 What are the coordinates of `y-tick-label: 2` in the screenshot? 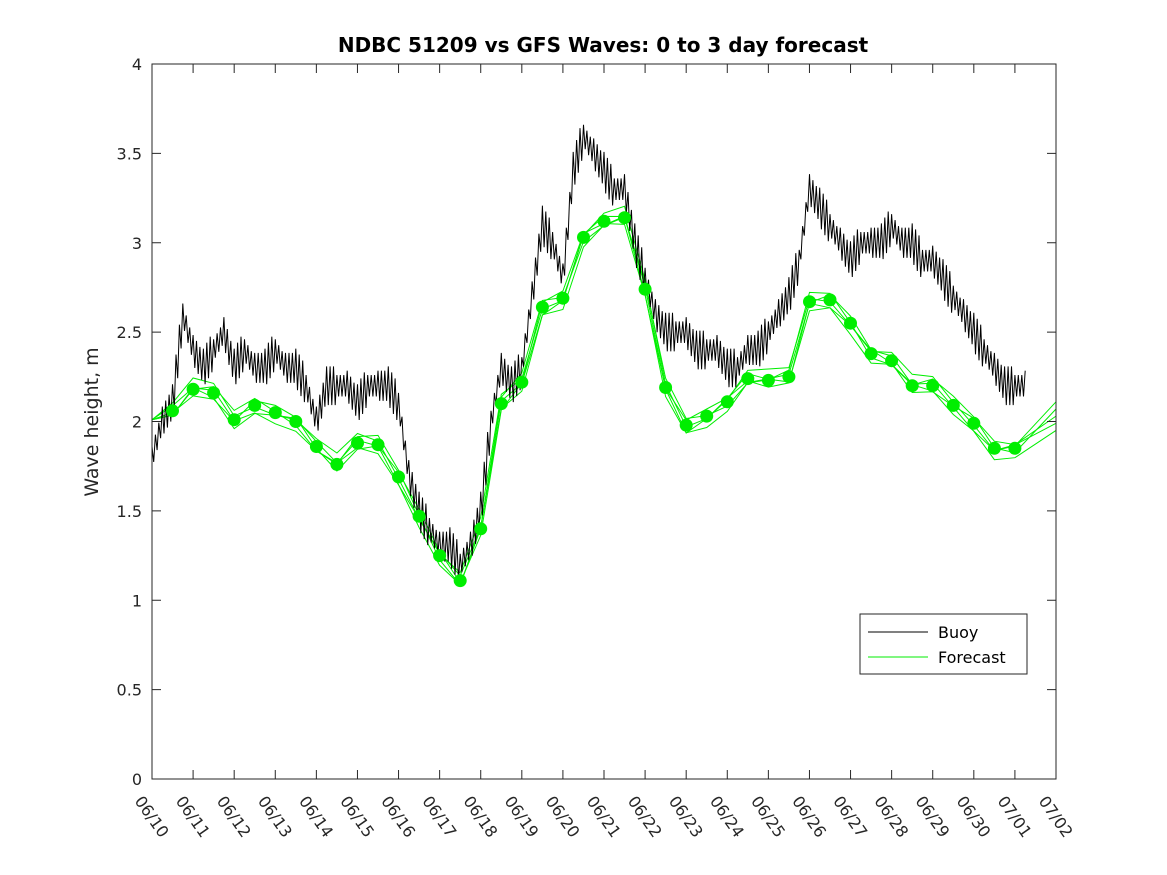 It's located at (137, 422).